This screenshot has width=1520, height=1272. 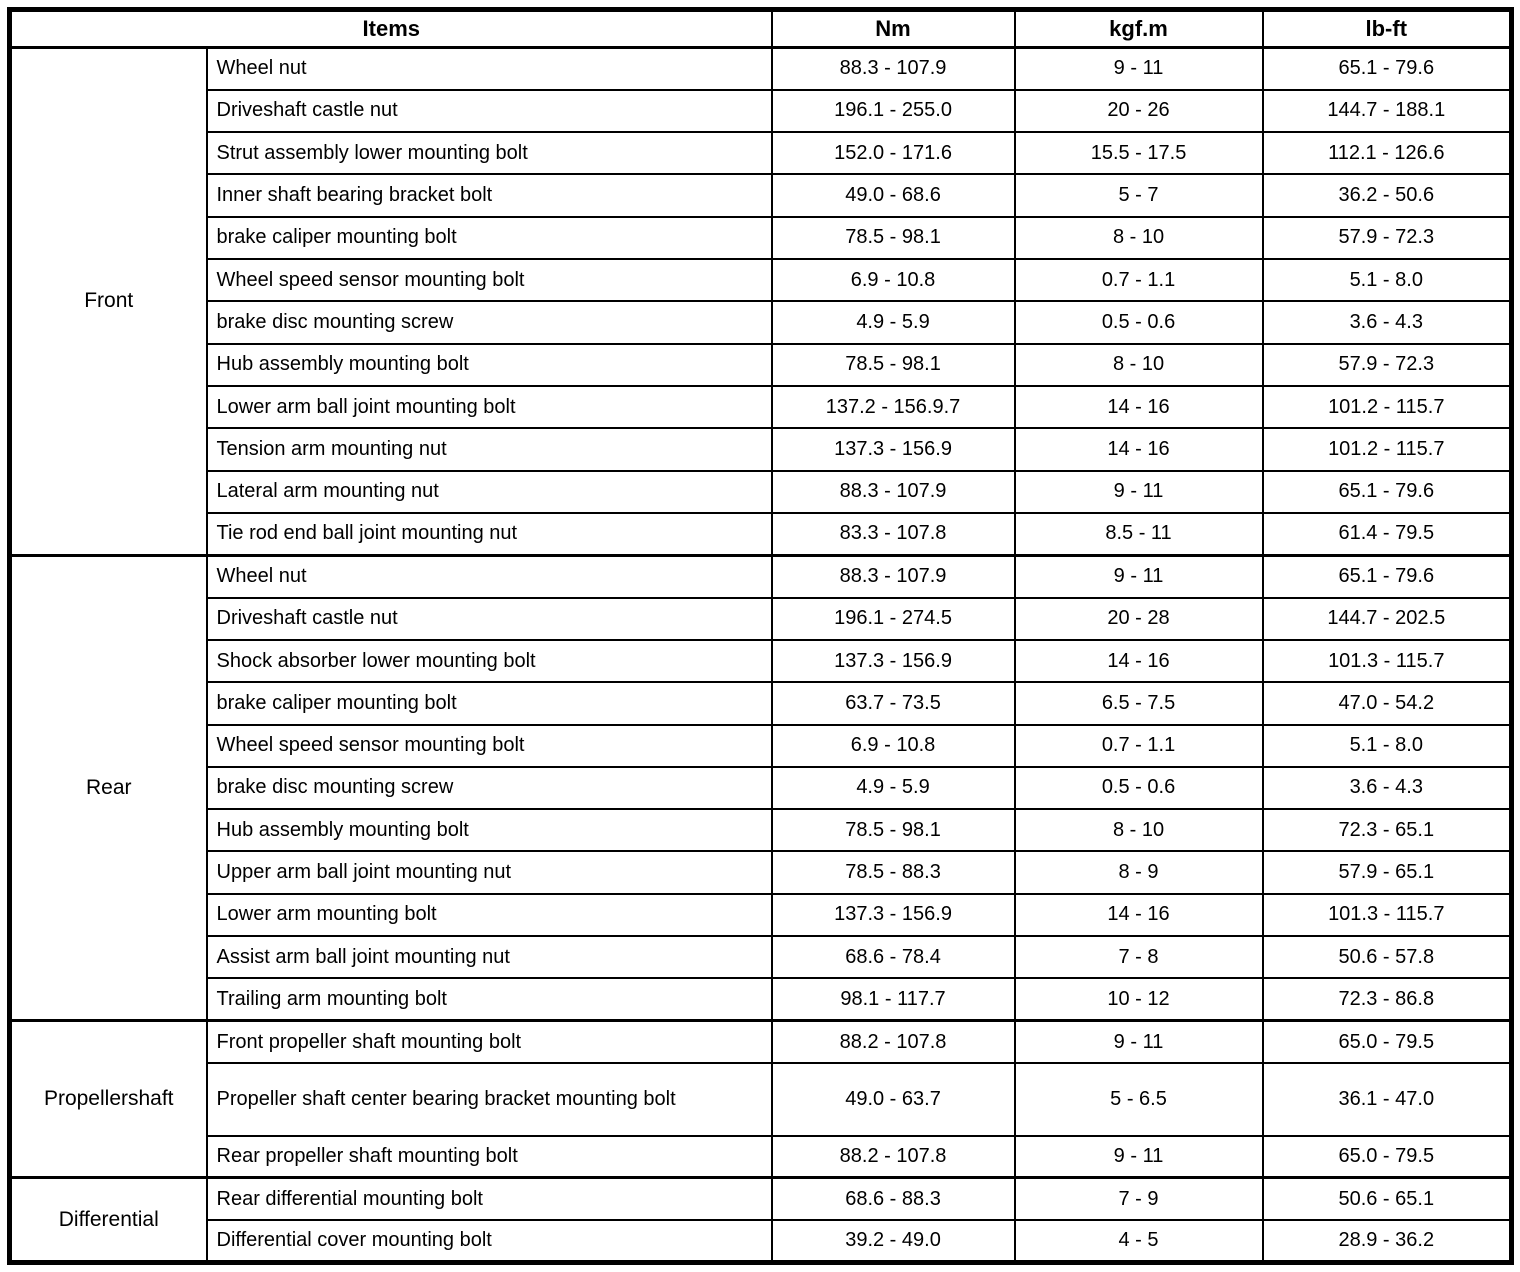 I want to click on kgfm-value-cell: 10 - 12, so click(x=1138, y=999).